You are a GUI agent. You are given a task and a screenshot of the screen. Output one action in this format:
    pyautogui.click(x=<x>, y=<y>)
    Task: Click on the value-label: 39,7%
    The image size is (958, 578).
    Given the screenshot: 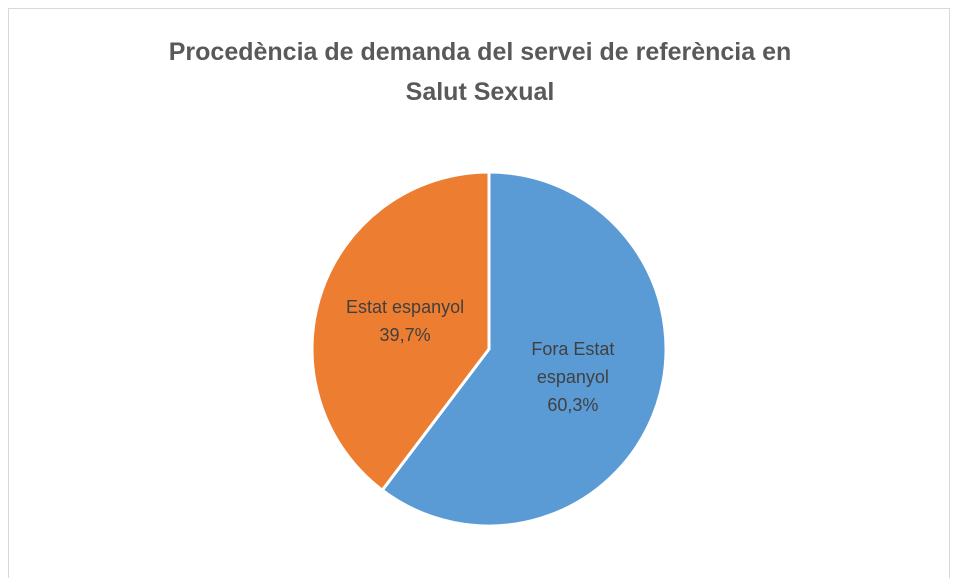 What is the action you would take?
    pyautogui.click(x=405, y=334)
    